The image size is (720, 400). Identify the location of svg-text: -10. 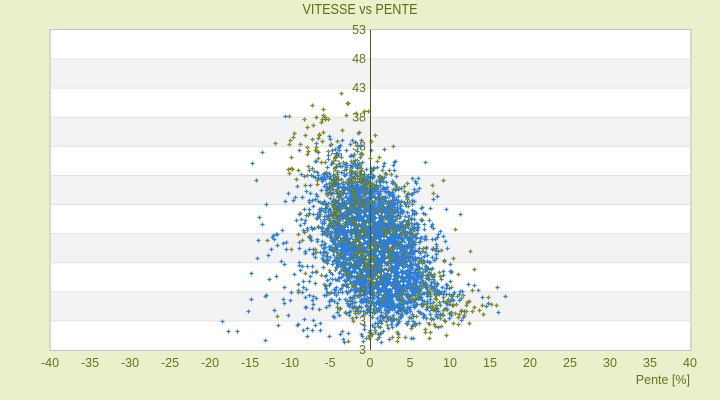
(290, 363).